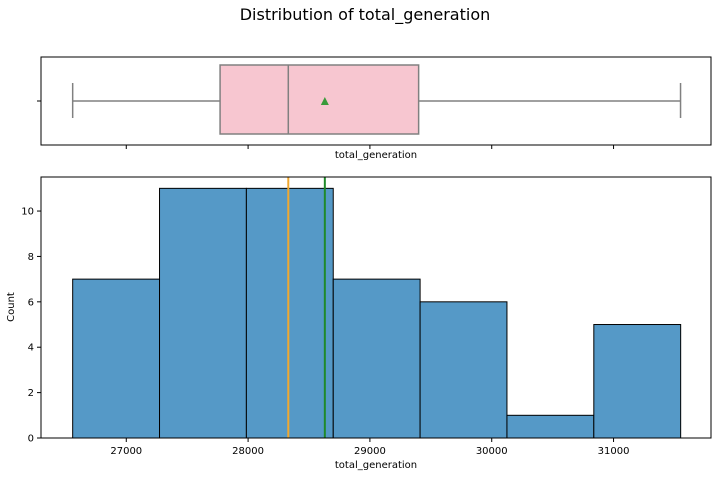 This screenshot has width=717, height=477. Describe the element at coordinates (370, 147) in the screenshot. I see `boxplot-x-ticks` at that location.